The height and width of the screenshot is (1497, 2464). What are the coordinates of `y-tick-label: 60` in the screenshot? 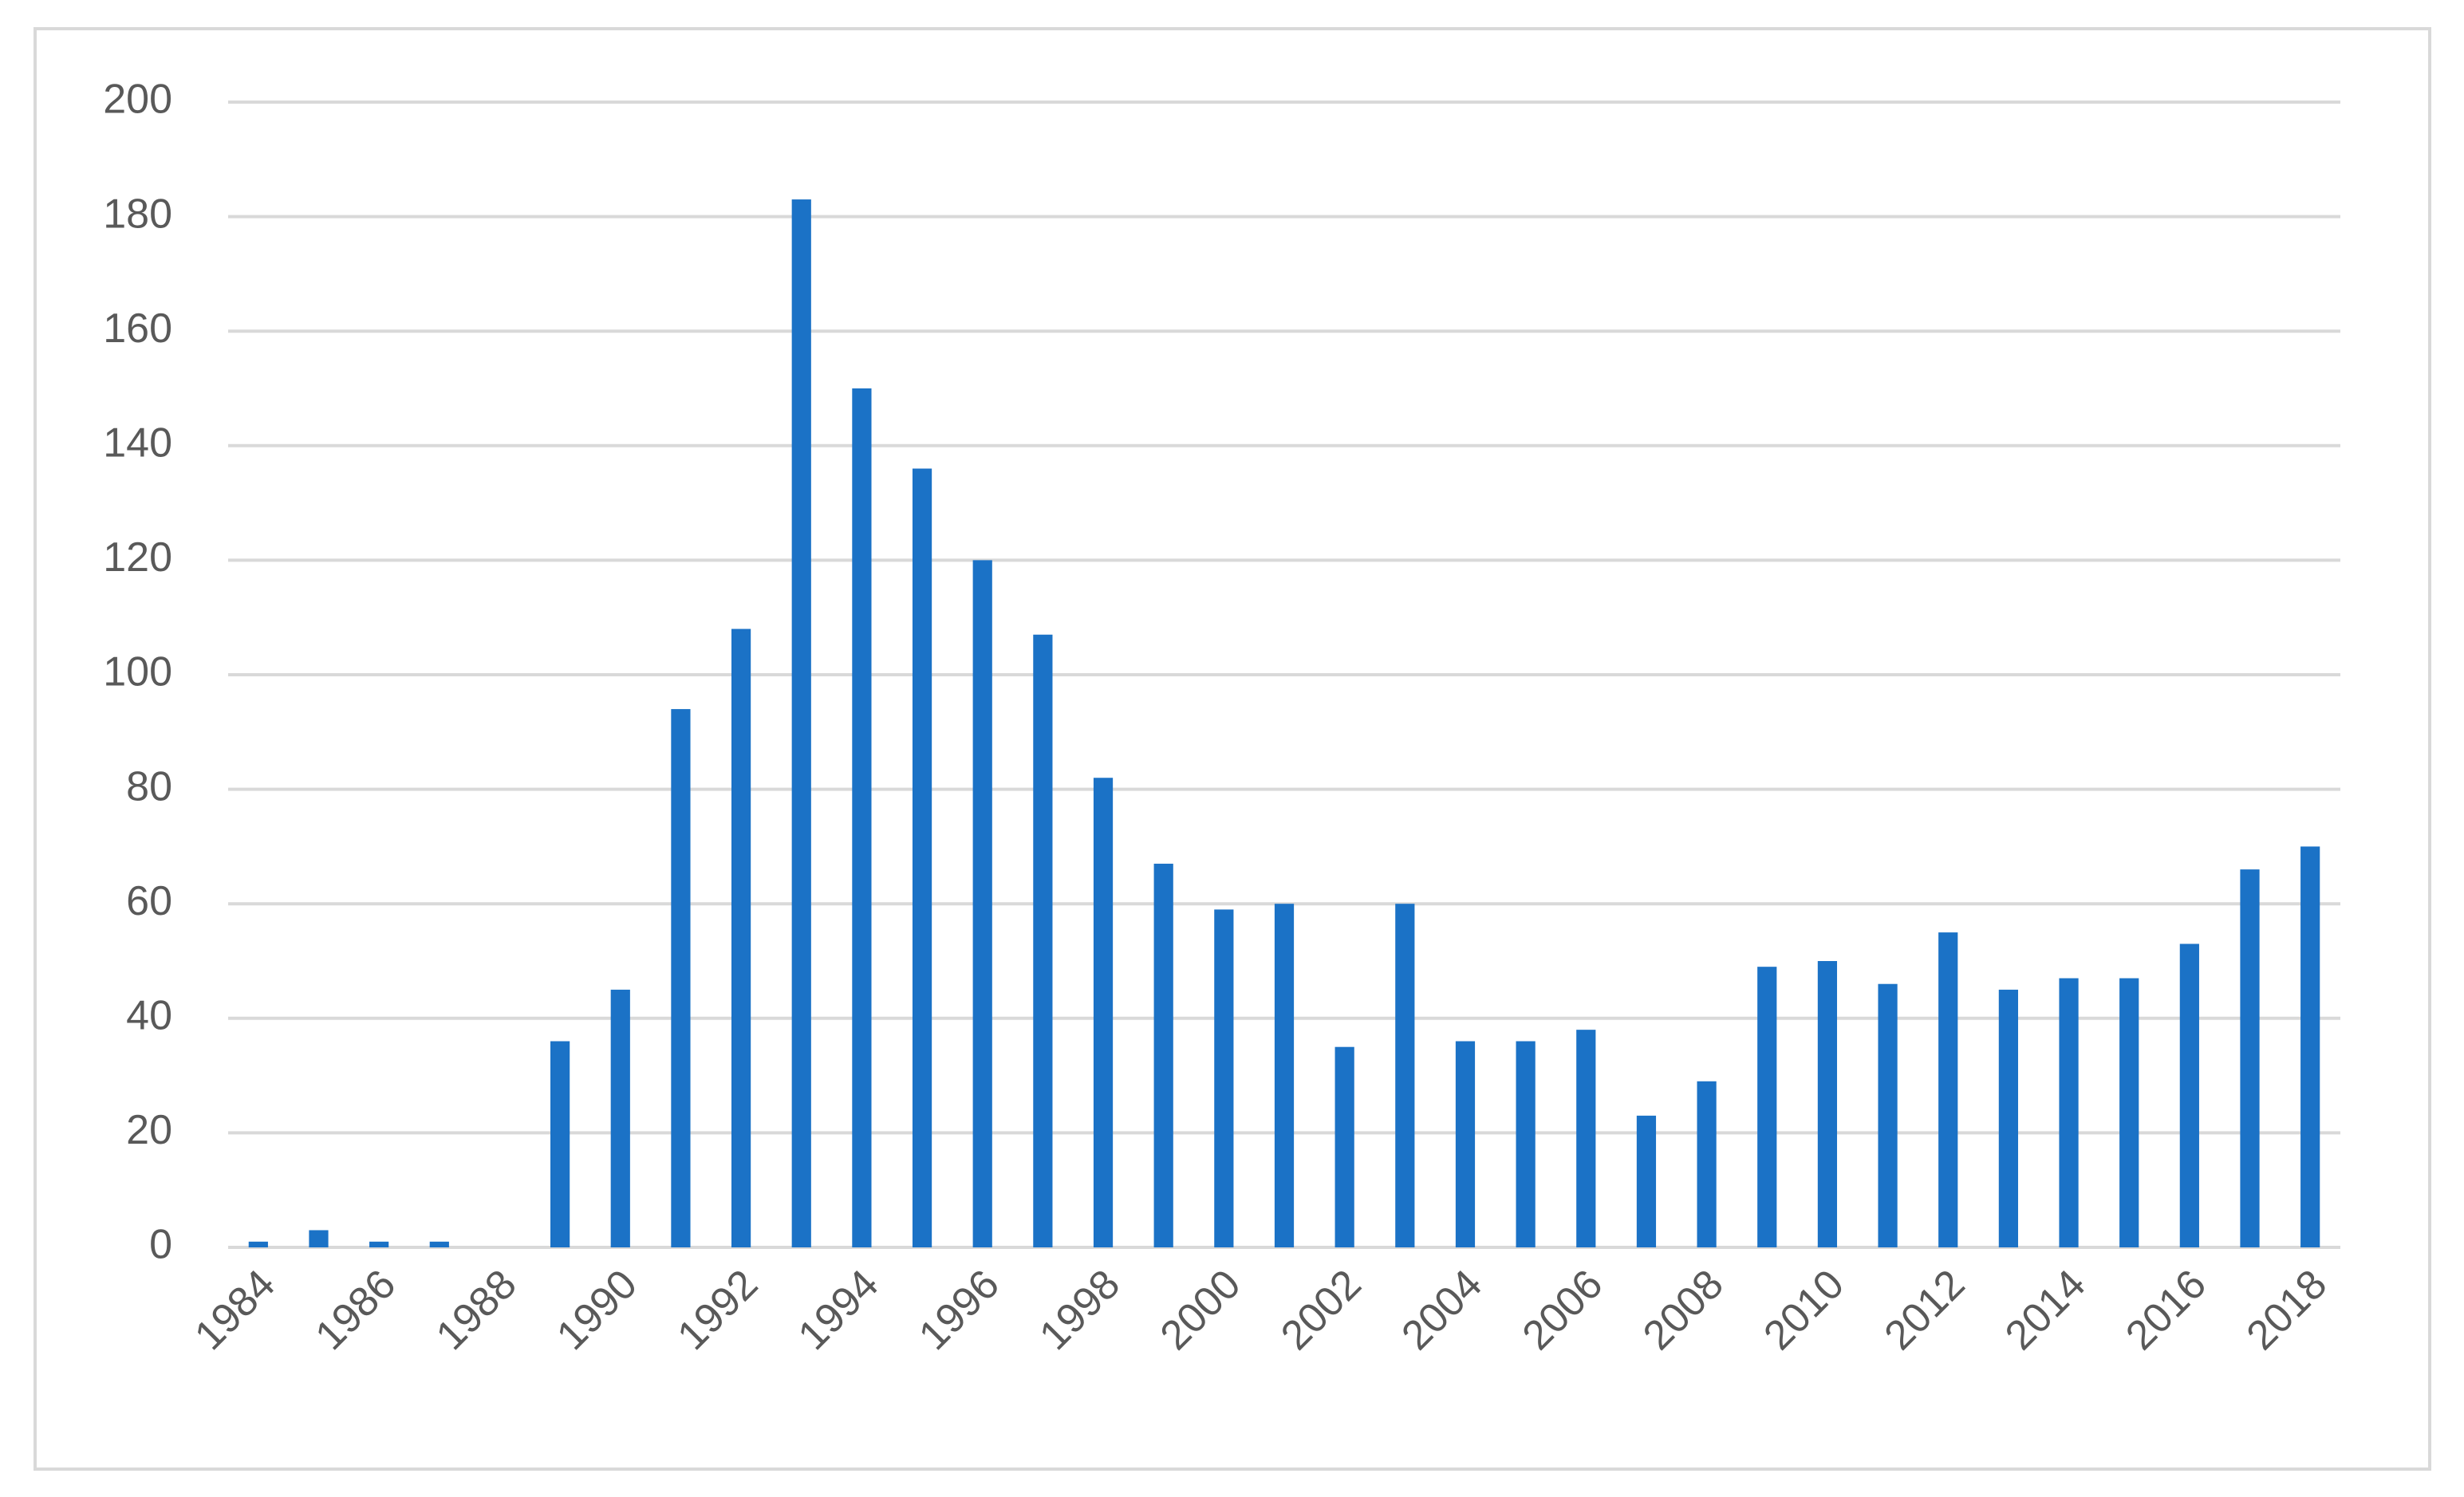 It's located at (149, 901).